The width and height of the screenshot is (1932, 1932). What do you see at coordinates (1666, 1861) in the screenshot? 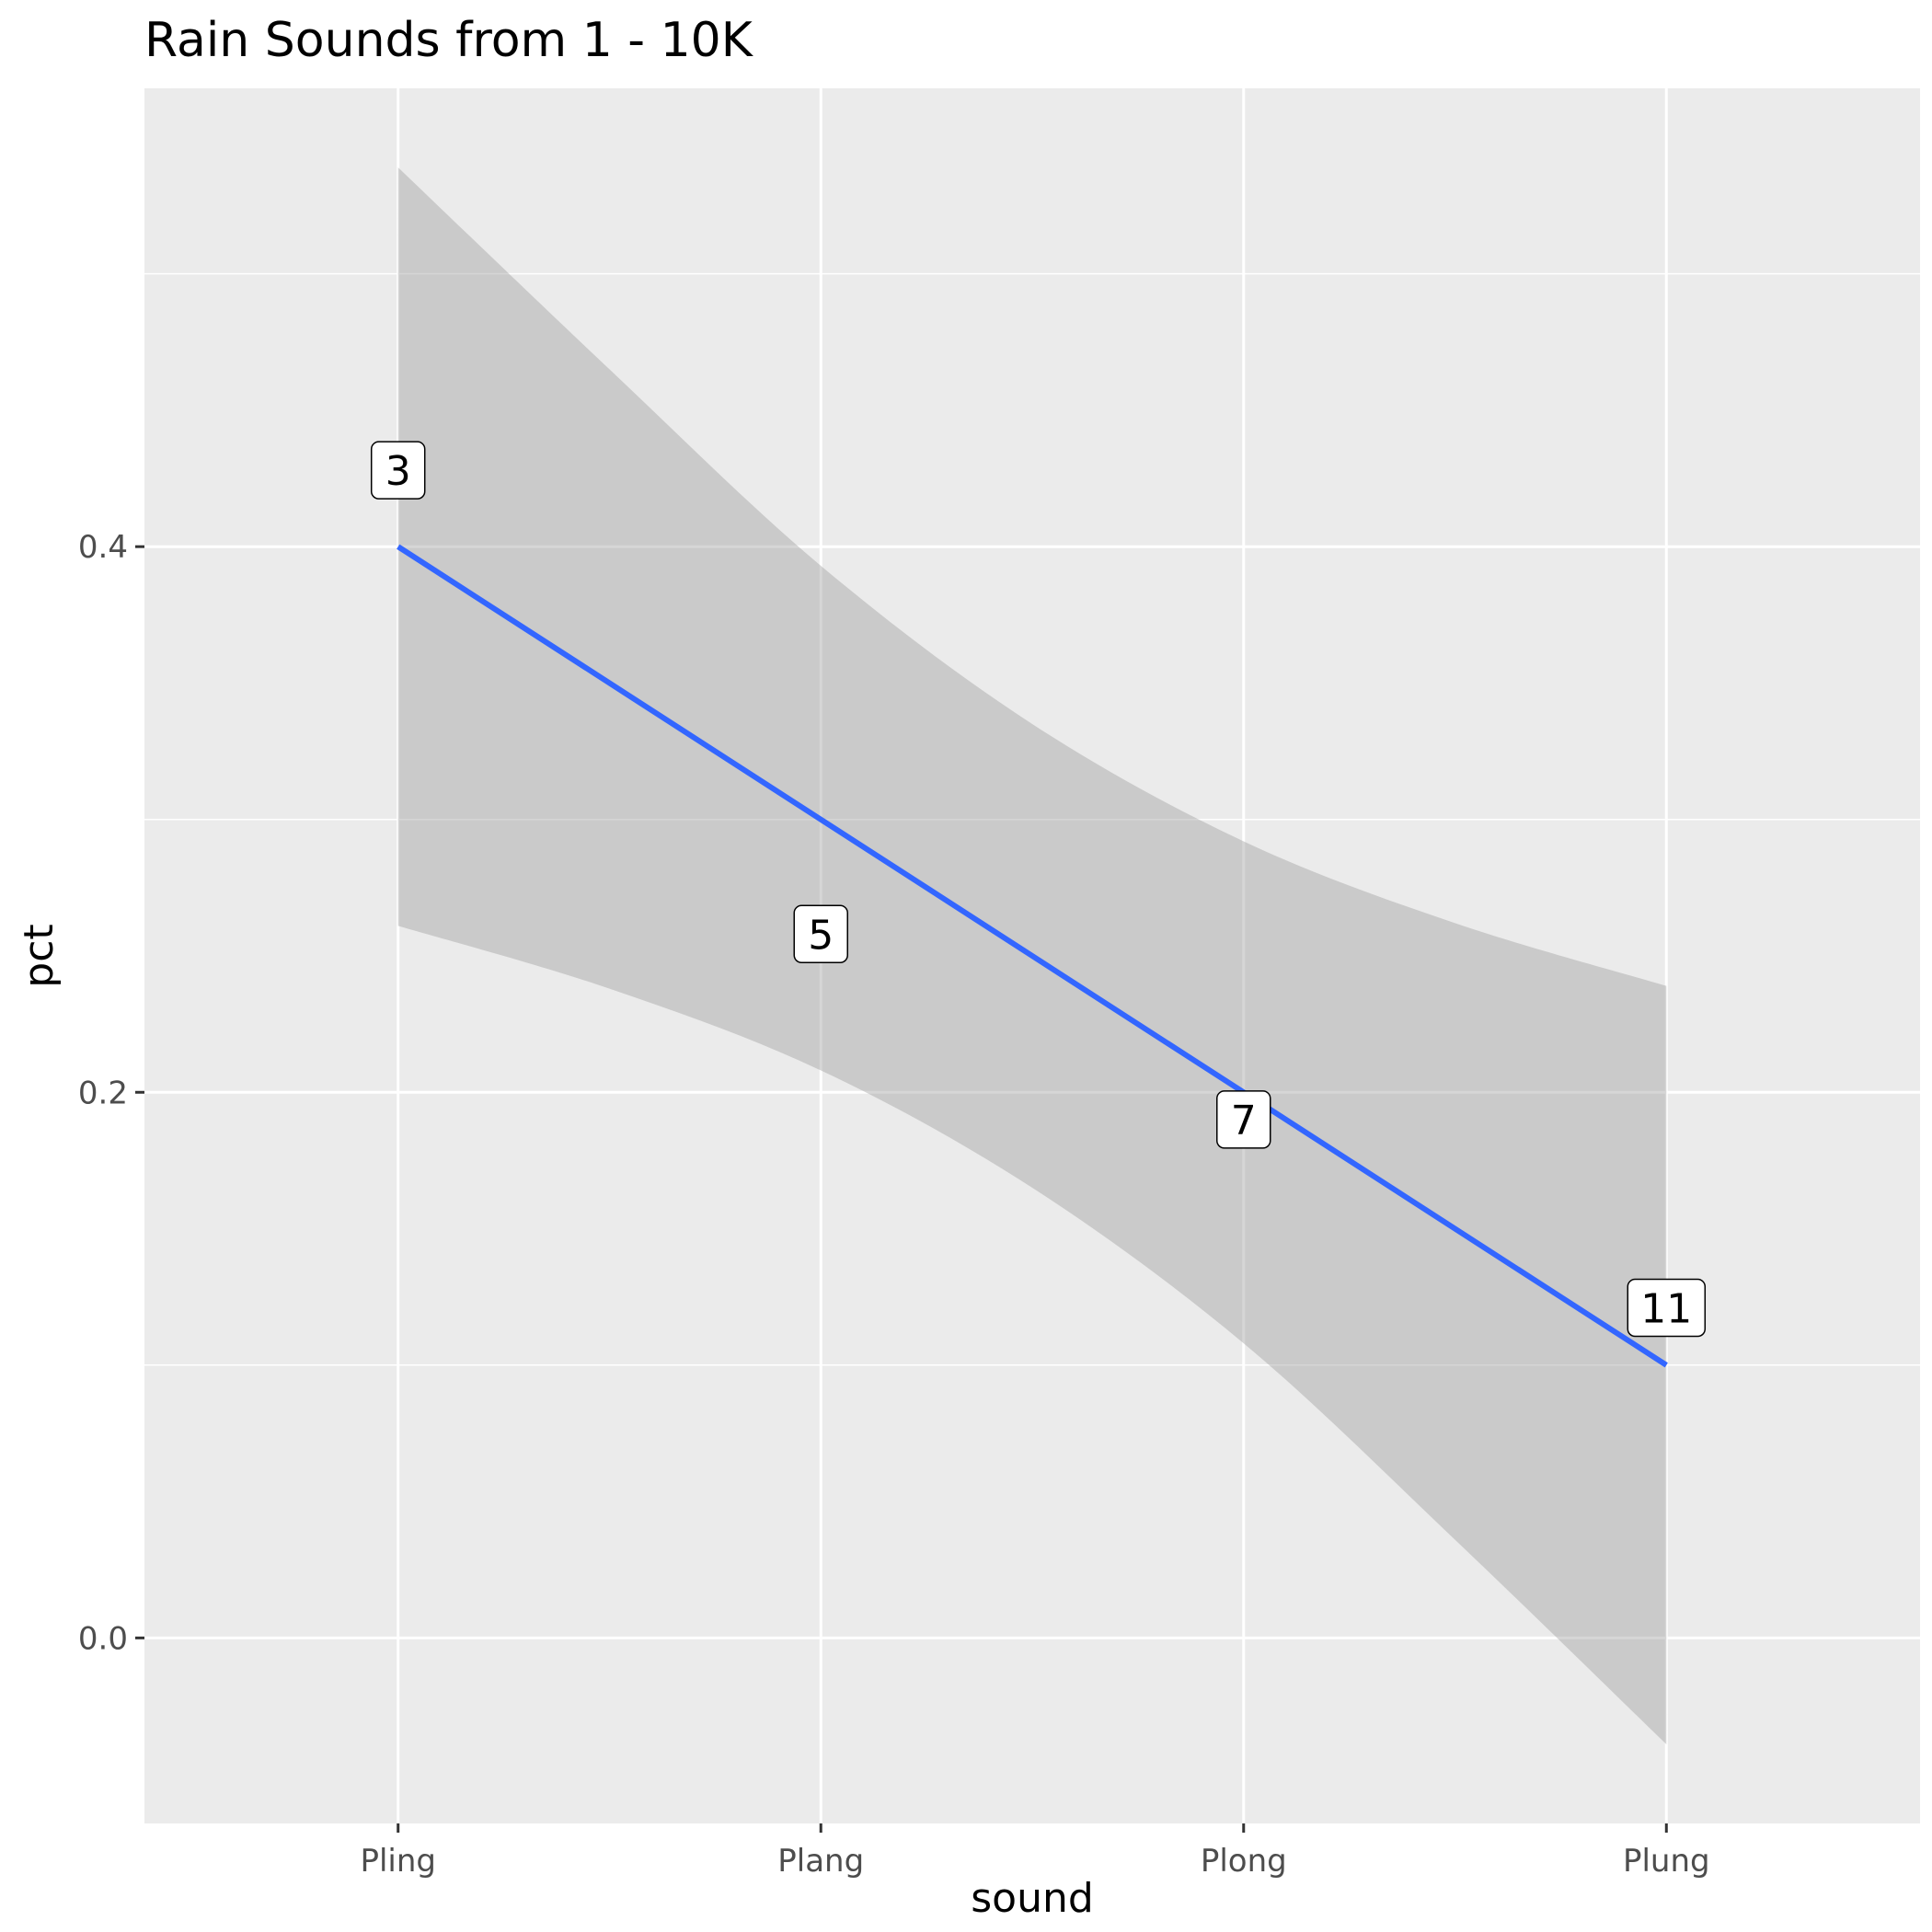
I see `x-tick-label: Plung` at bounding box center [1666, 1861].